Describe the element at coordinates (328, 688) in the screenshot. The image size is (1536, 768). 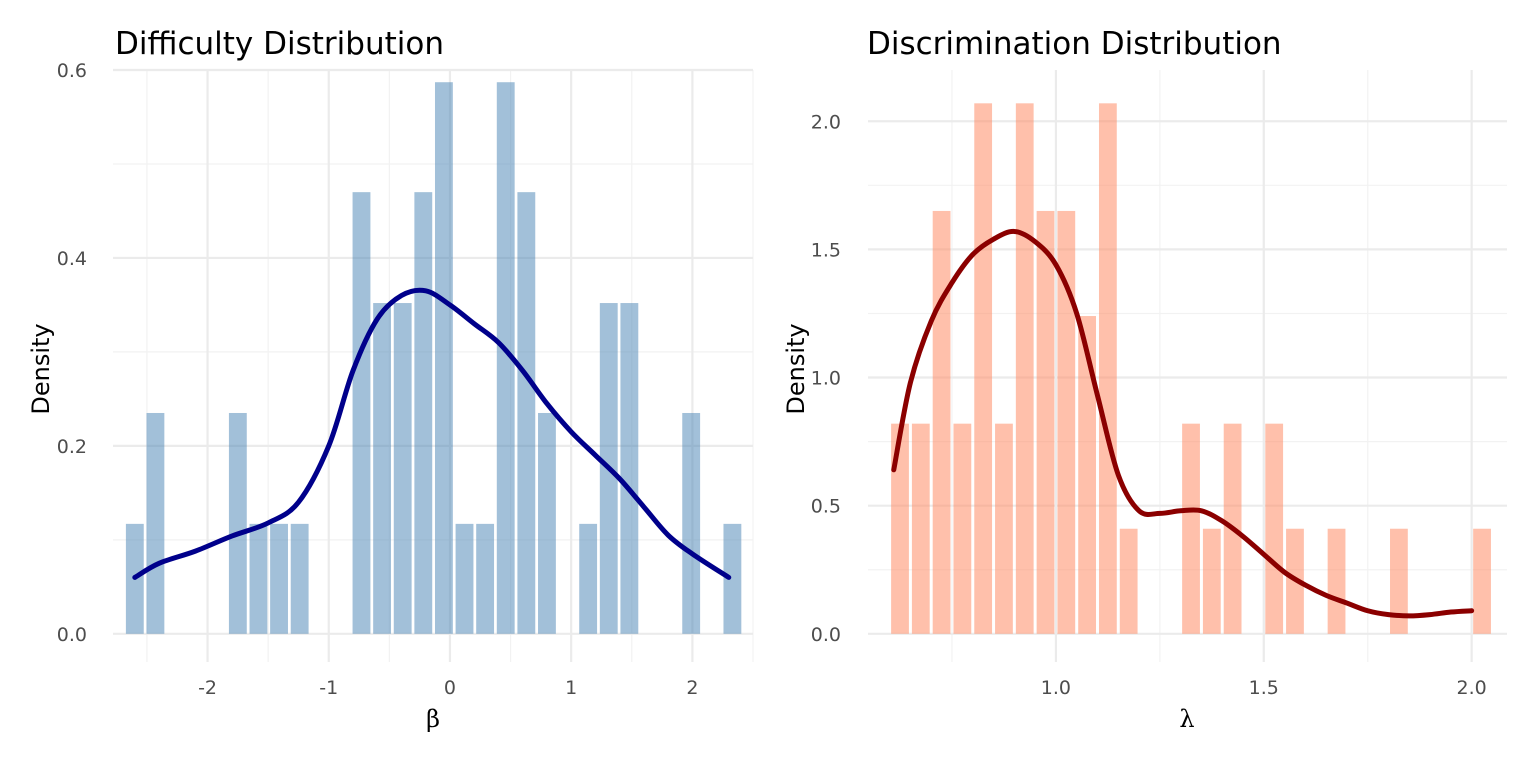
I see `difficulty-x-tick-label: -1` at that location.